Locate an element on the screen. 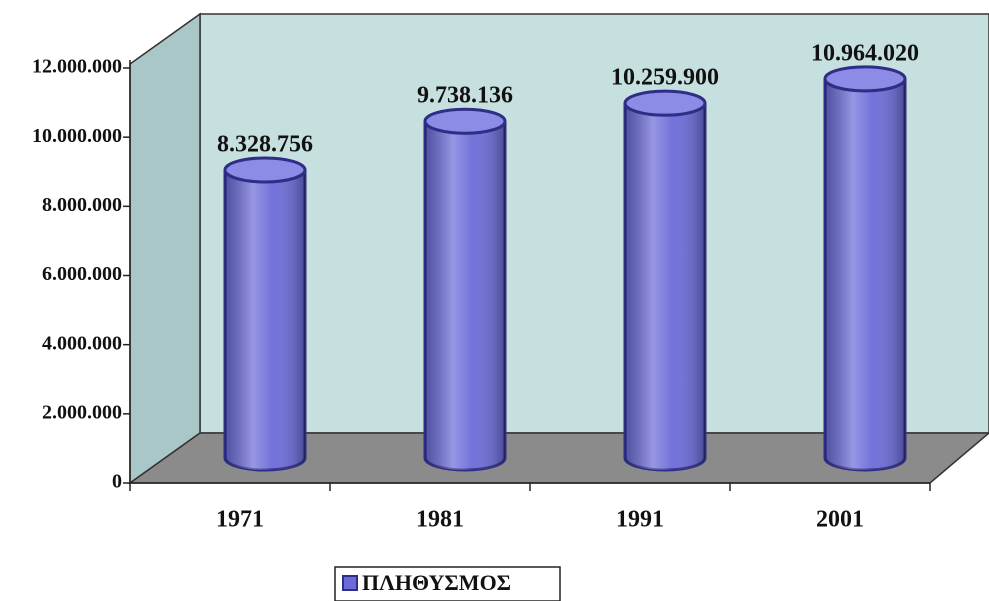 The width and height of the screenshot is (989, 601). y-tick-label: 4.000.000 is located at coordinates (82, 343).